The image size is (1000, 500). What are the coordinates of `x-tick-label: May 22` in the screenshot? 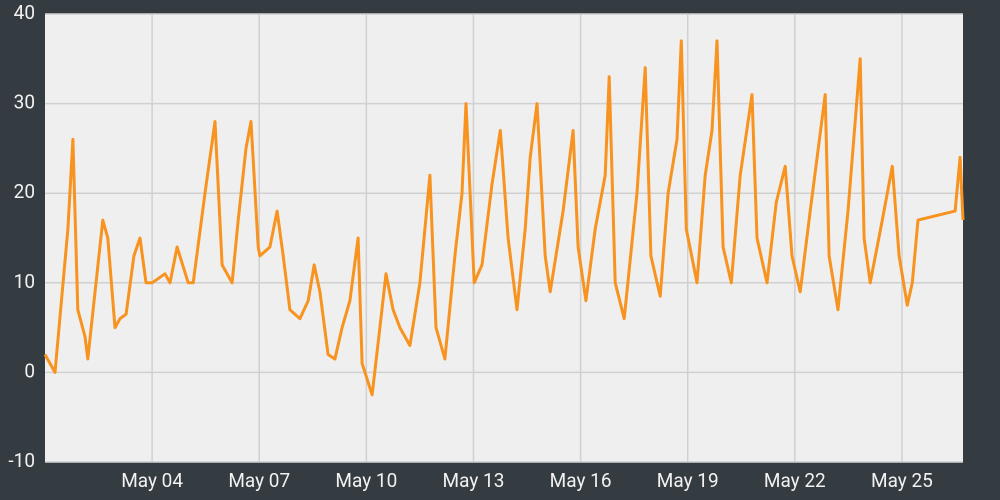 It's located at (795, 480).